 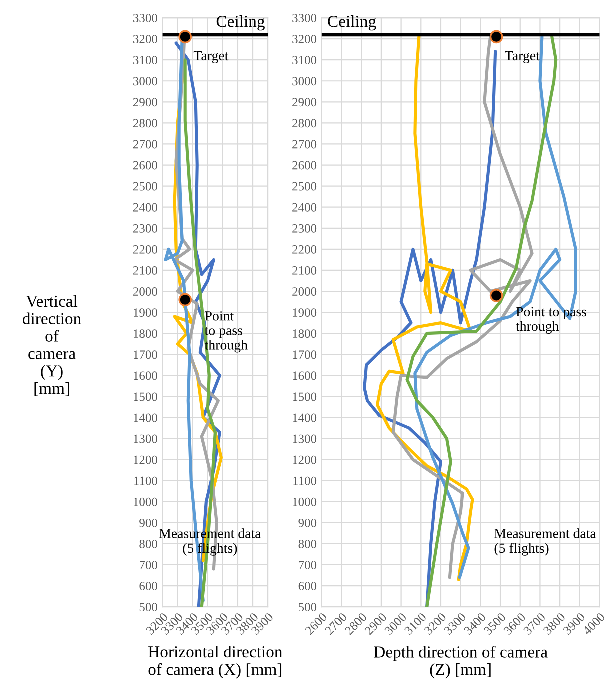 I want to click on x-axis-title: Horizontal direction of camera (X) [mm], so click(x=215, y=662).